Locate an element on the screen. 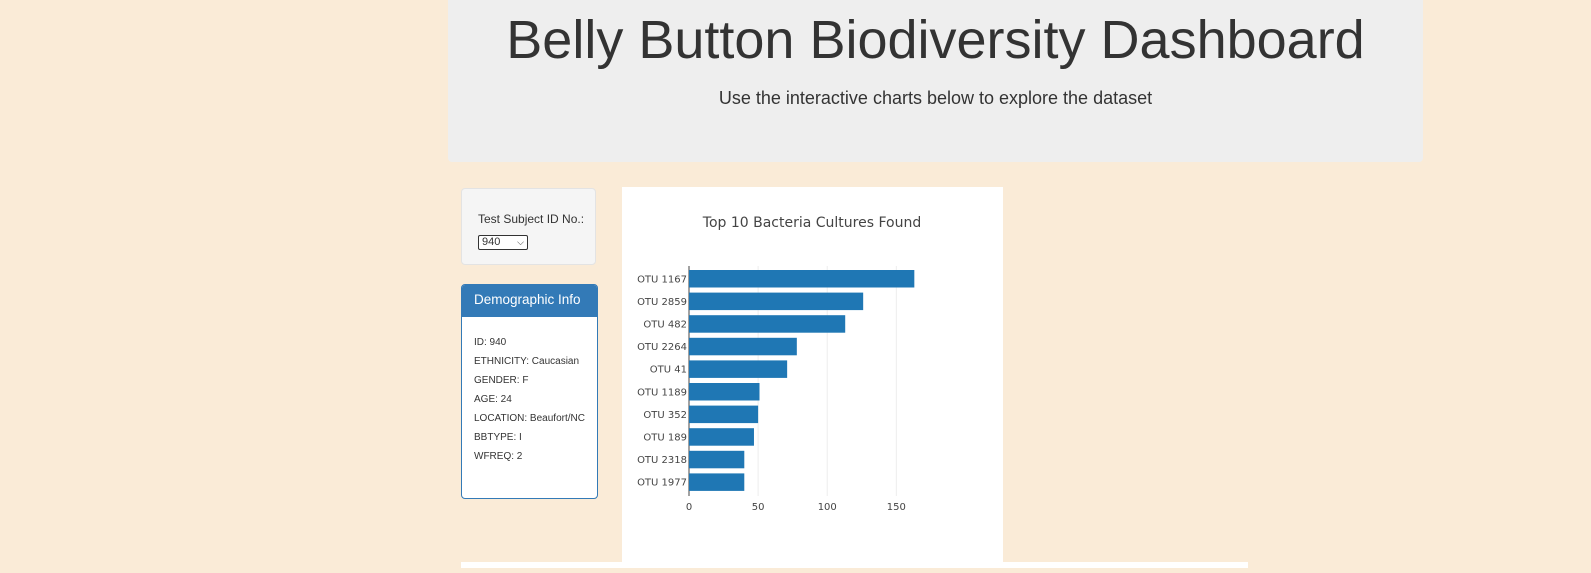 This screenshot has height=573, width=1591. y-tick-label: OTU 352 is located at coordinates (665, 415).